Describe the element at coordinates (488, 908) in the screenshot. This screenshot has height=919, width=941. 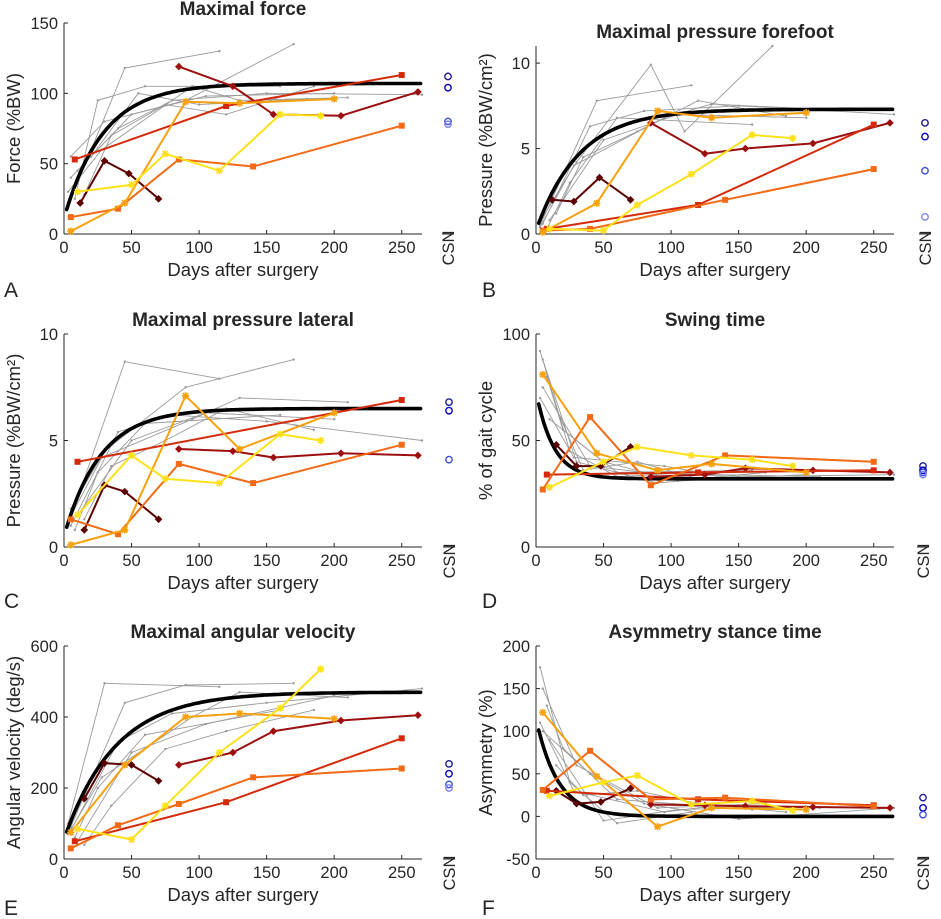
I see `panel-label: F` at that location.